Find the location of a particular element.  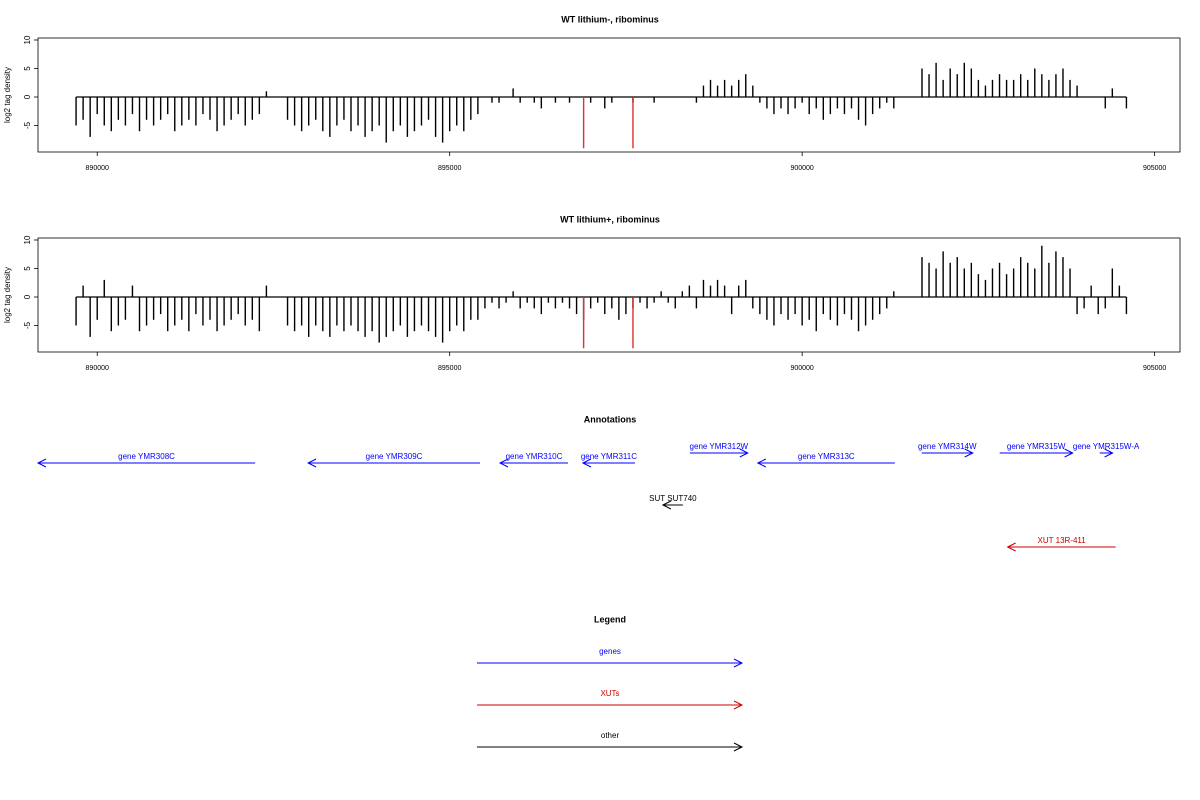

x-tick-label: 900000 is located at coordinates (801, 368).